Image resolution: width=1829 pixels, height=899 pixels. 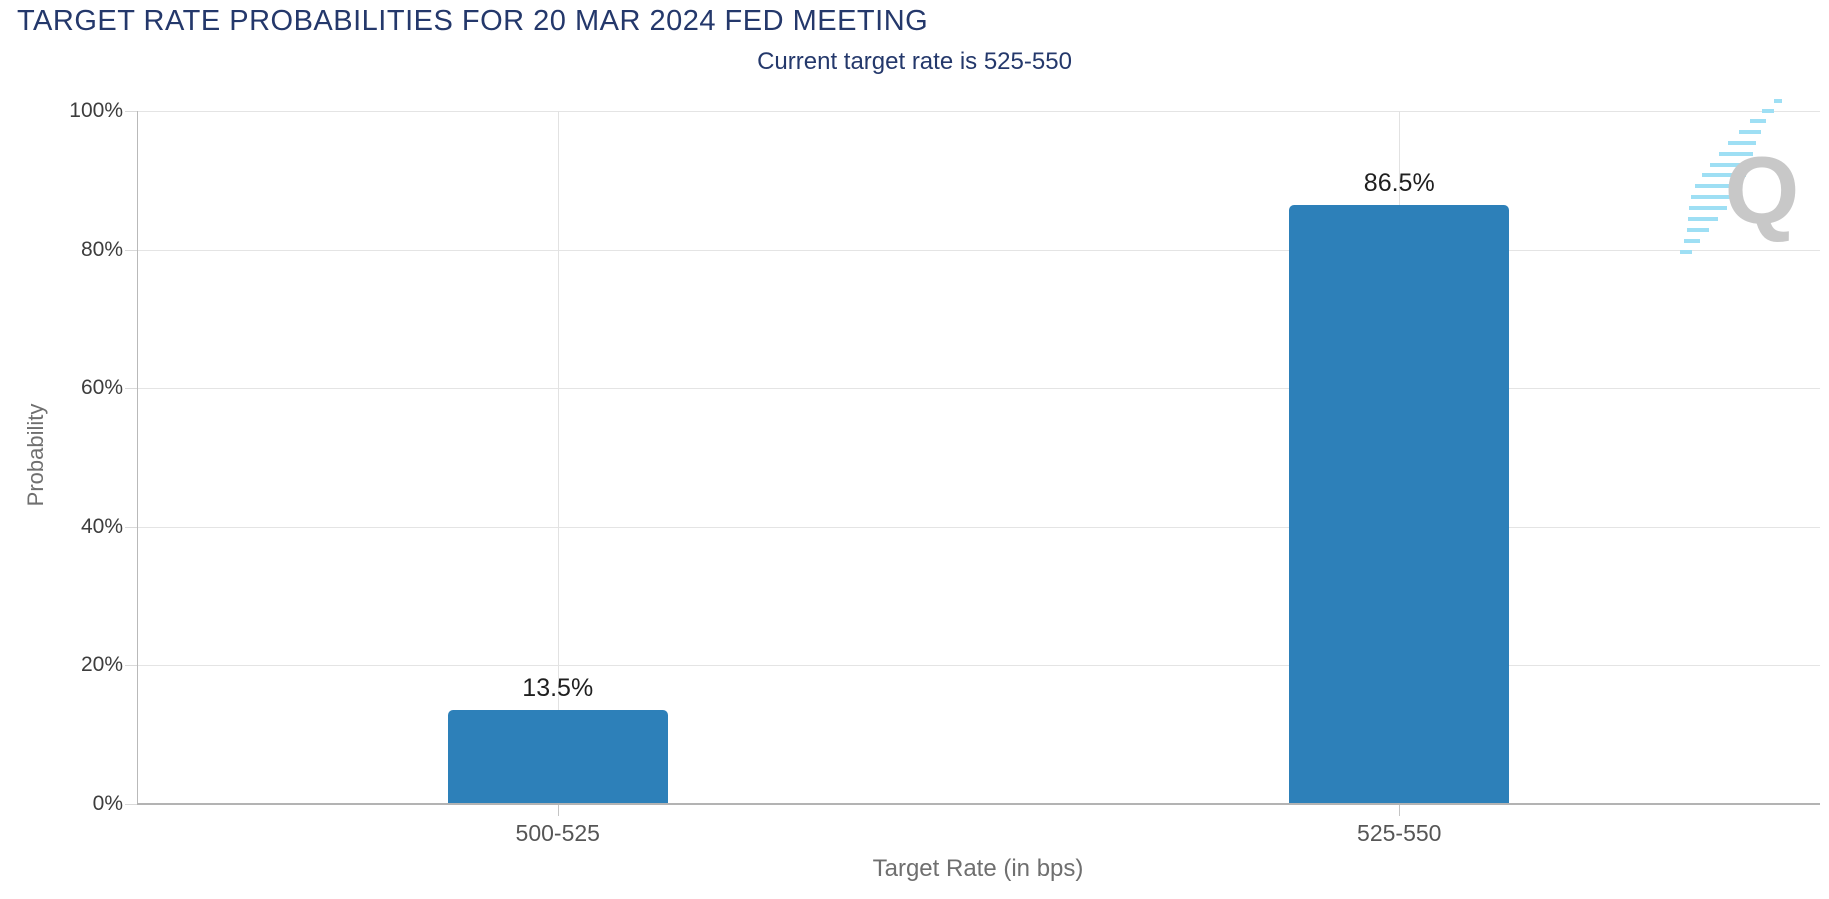 What do you see at coordinates (1399, 182) in the screenshot?
I see `bar-value-label: 86.5%` at bounding box center [1399, 182].